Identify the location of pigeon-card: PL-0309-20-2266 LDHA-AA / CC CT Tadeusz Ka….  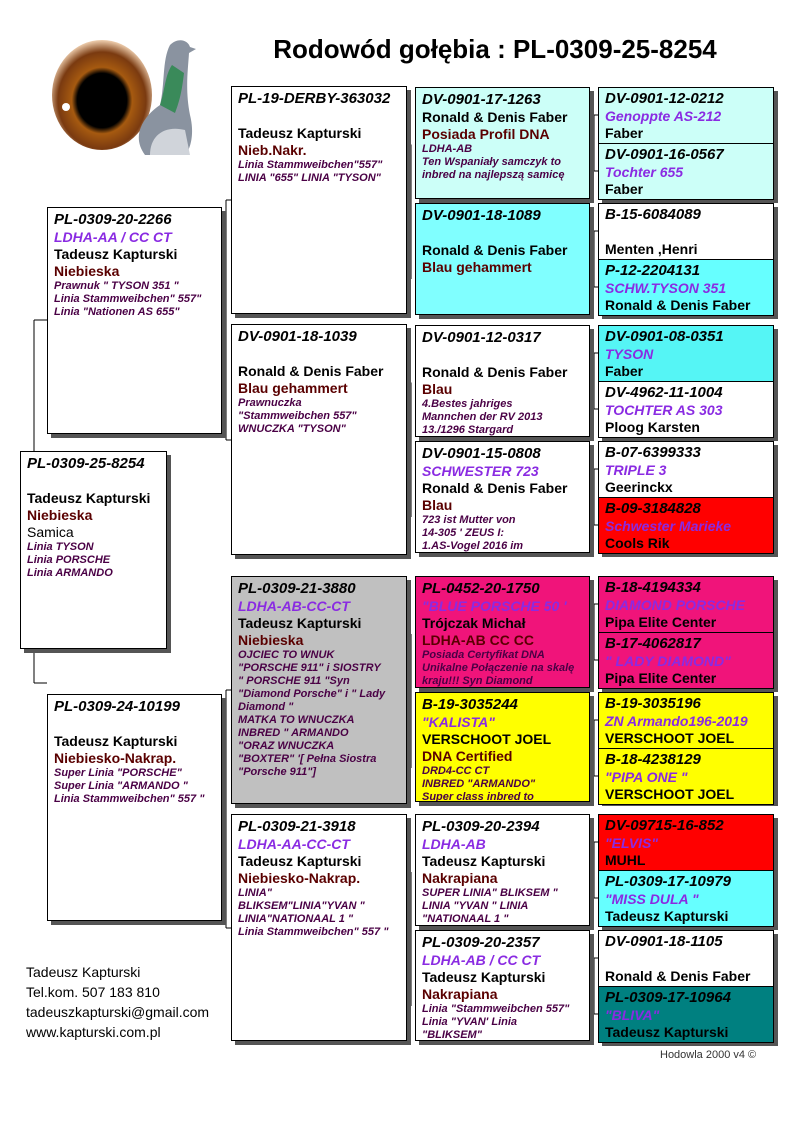
(134, 320).